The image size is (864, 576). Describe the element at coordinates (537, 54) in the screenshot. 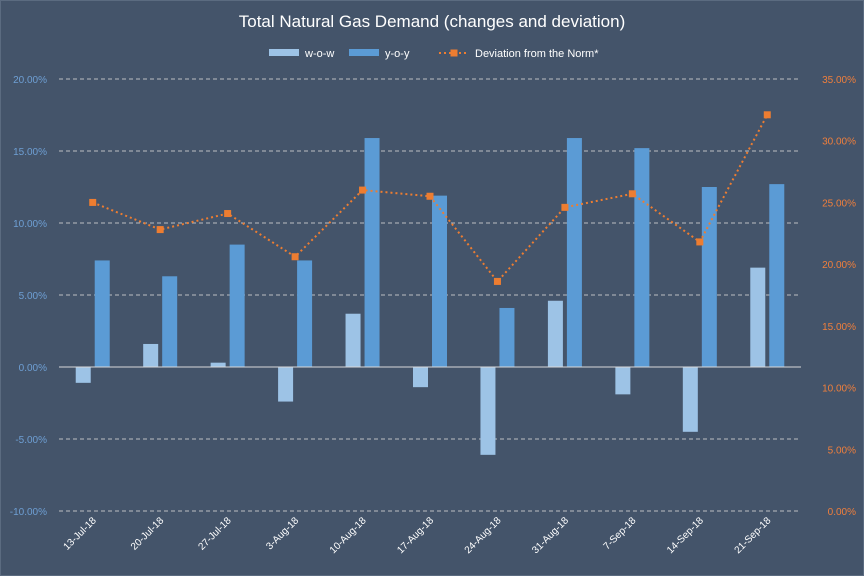

I see `legend-label: Deviation from the Norm*` at that location.